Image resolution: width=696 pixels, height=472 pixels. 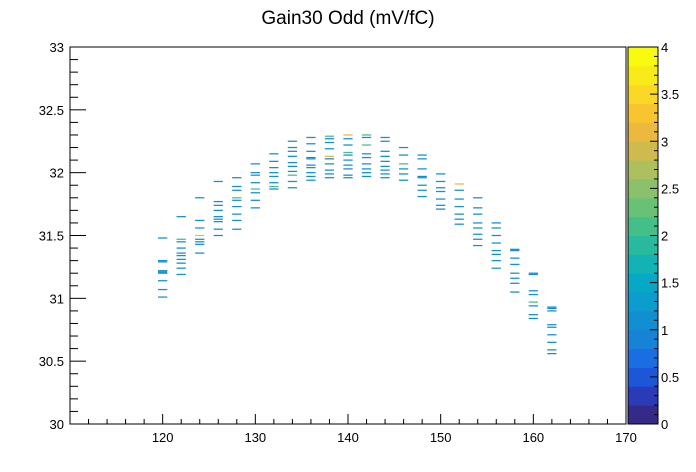 What do you see at coordinates (348, 437) in the screenshot?
I see `x-tick-label: 140` at bounding box center [348, 437].